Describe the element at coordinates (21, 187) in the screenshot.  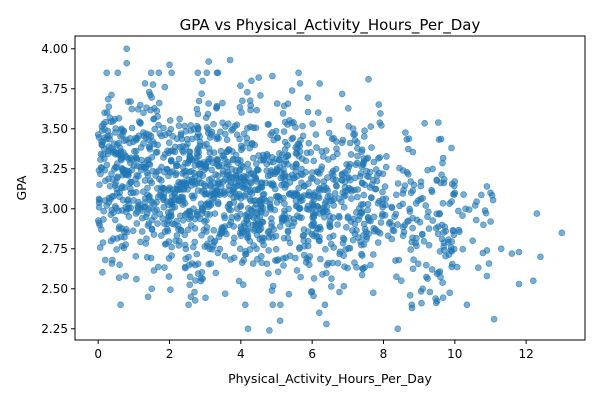
I see `y-axis-title: GPA` at that location.